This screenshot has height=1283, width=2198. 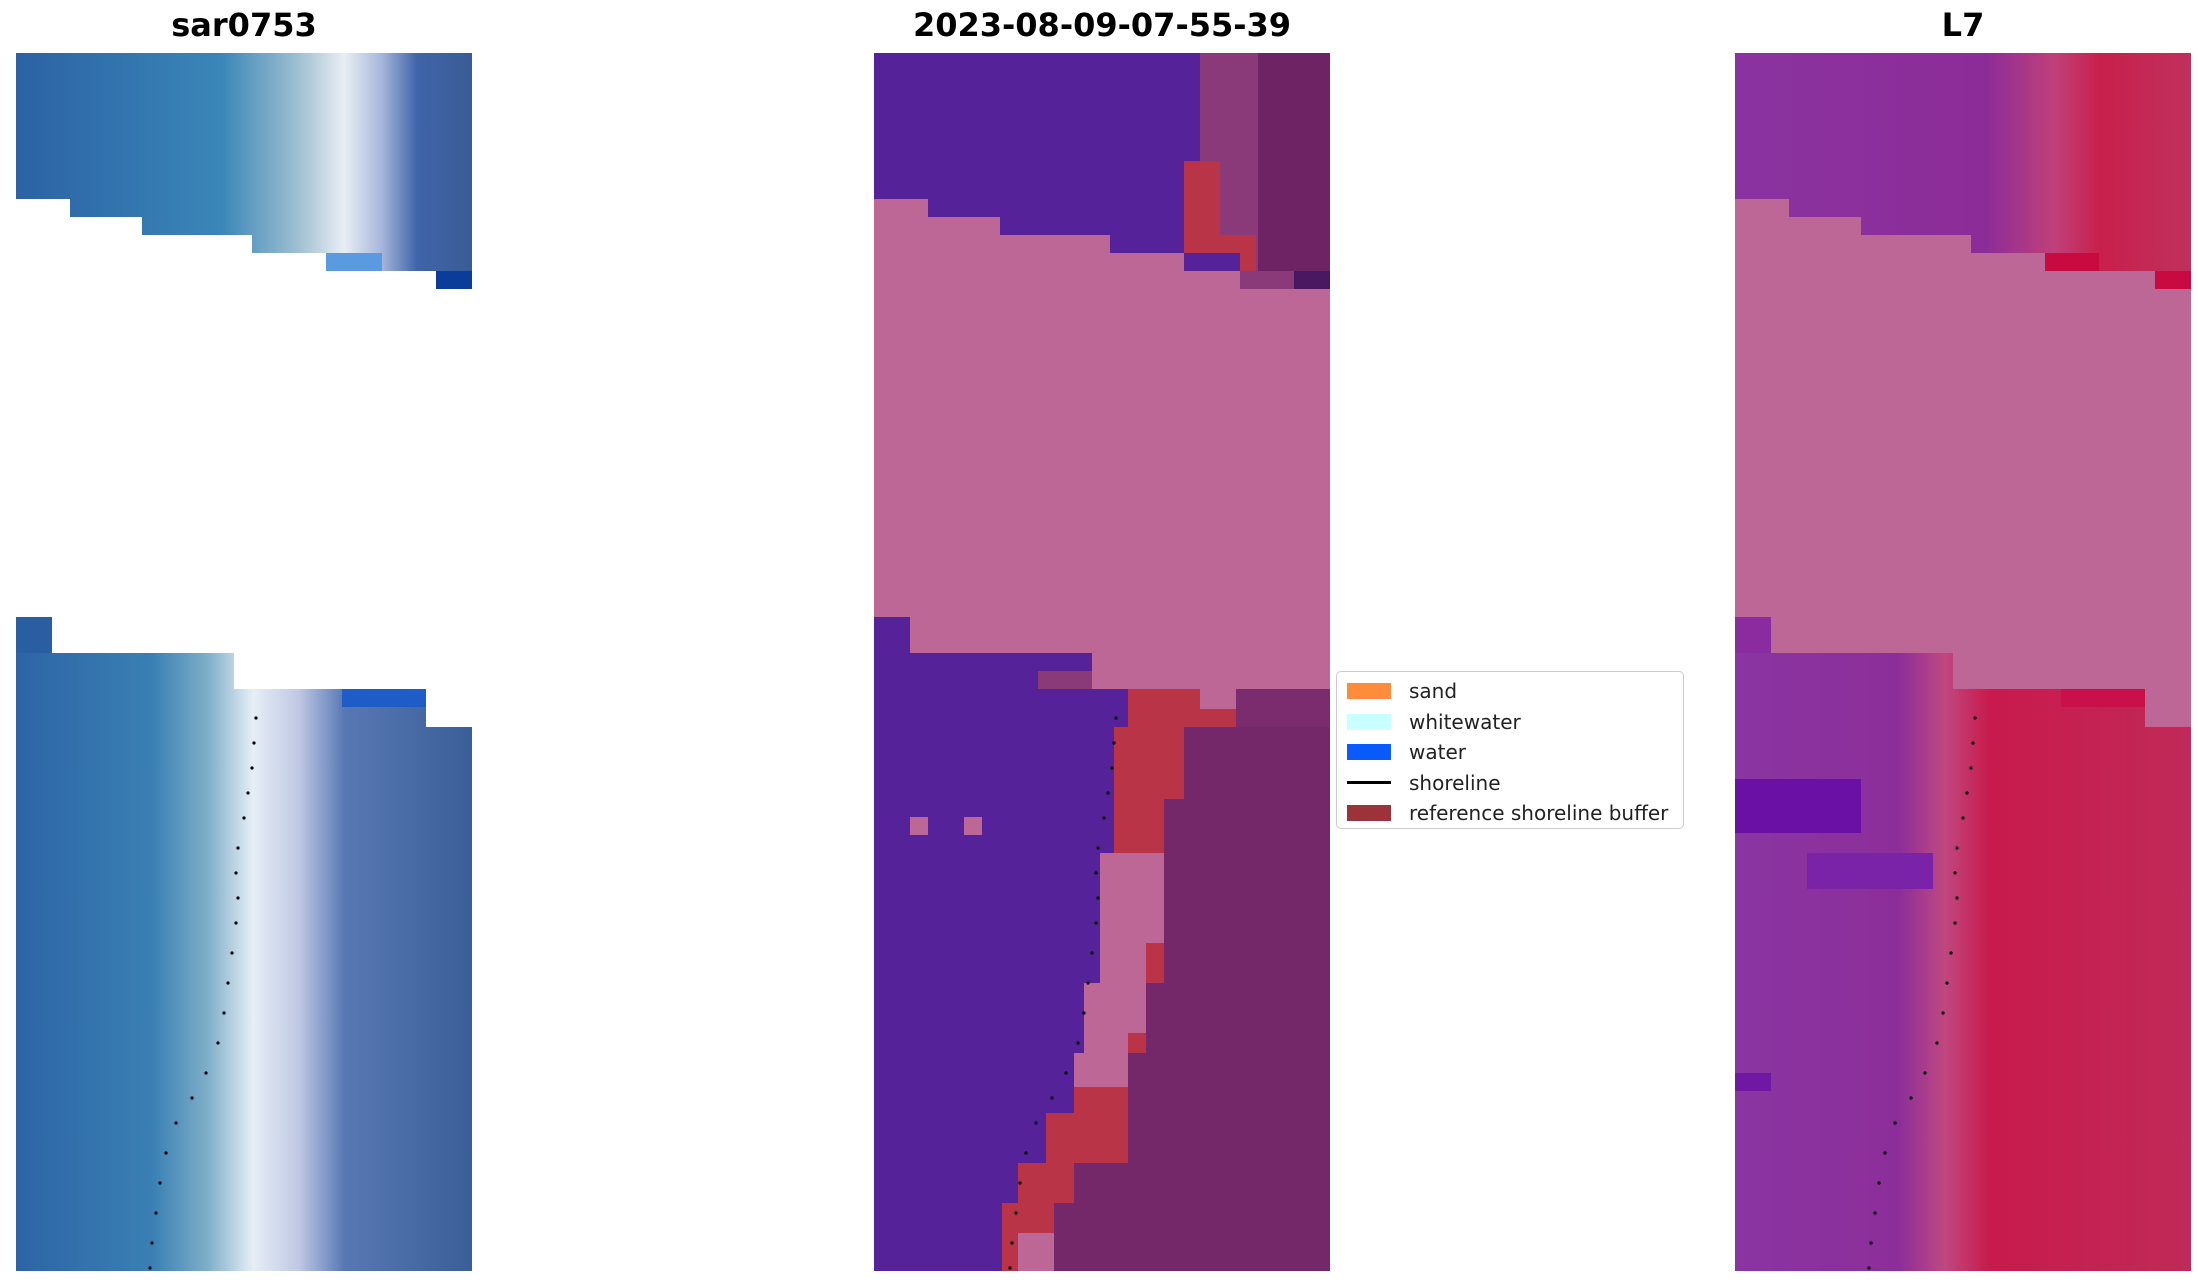 What do you see at coordinates (1369, 721) in the screenshot?
I see `whitewater-swatch` at bounding box center [1369, 721].